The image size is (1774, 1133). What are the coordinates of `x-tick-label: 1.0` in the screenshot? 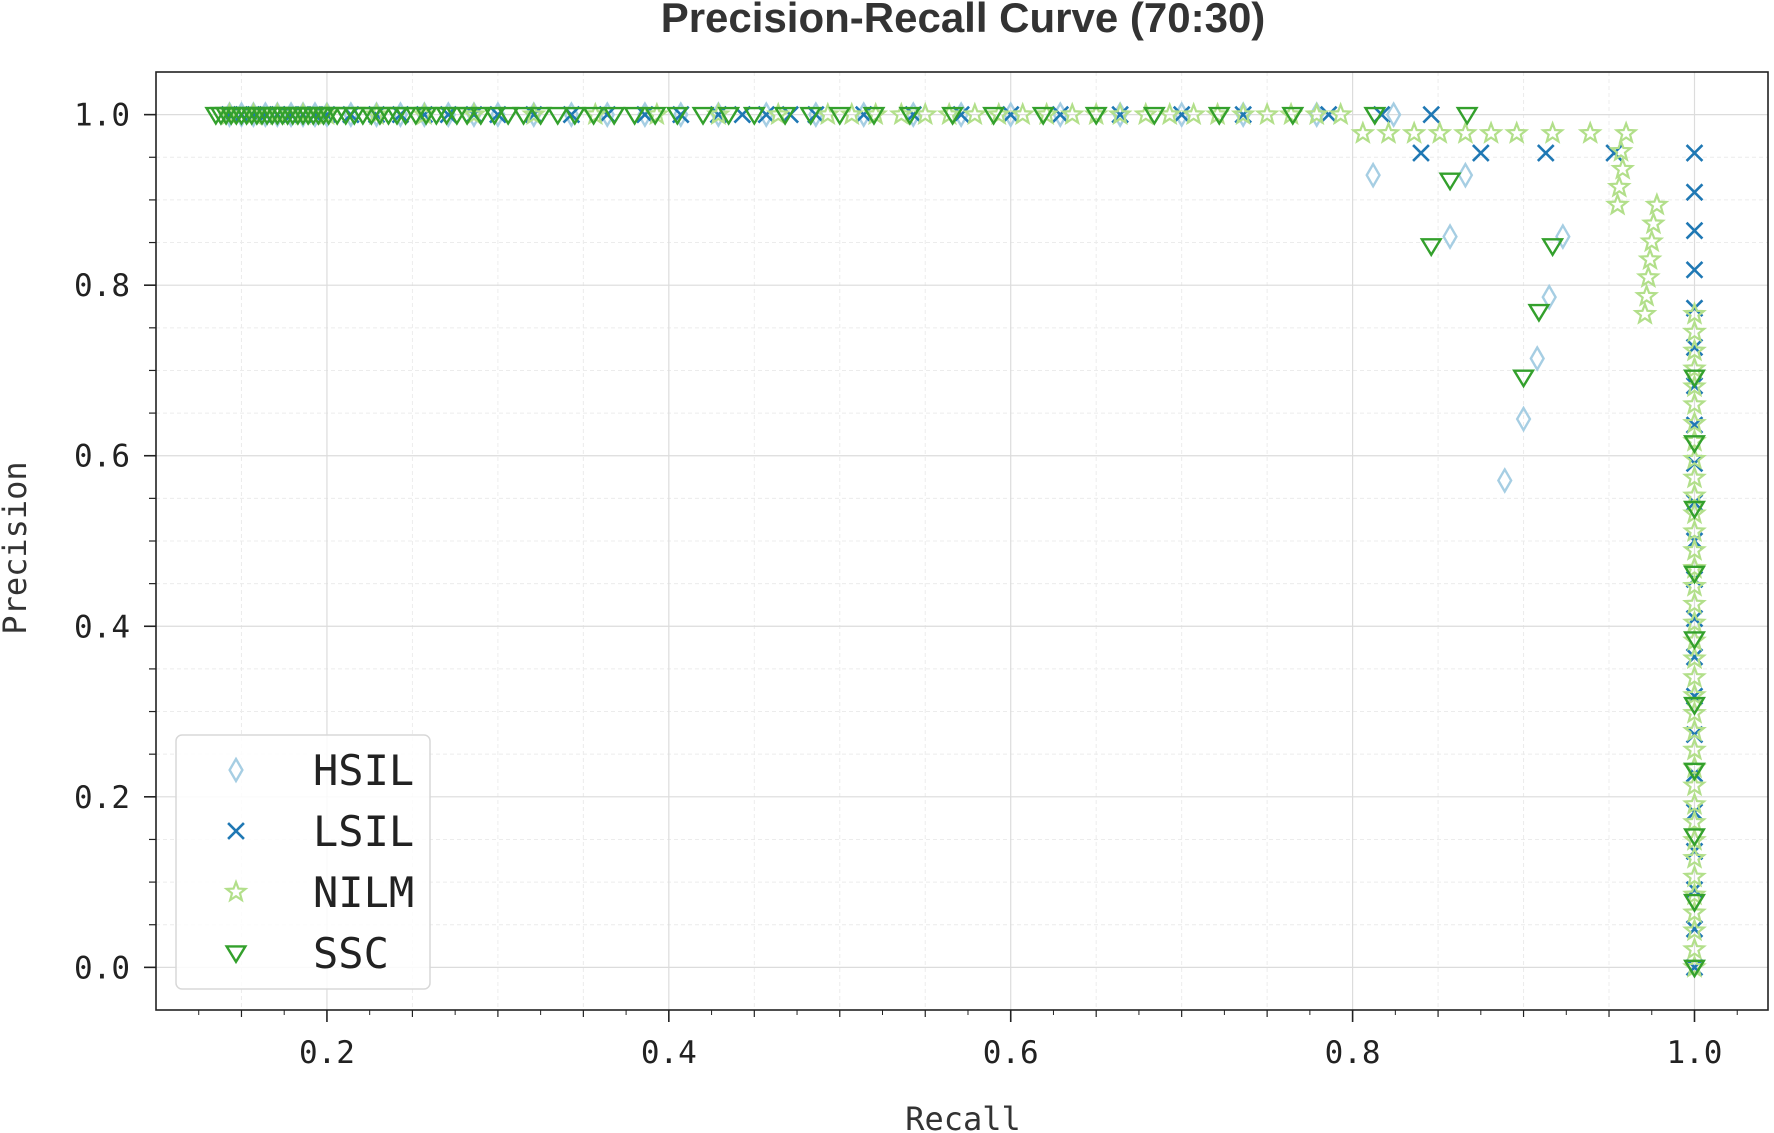 It's located at (1694, 1053).